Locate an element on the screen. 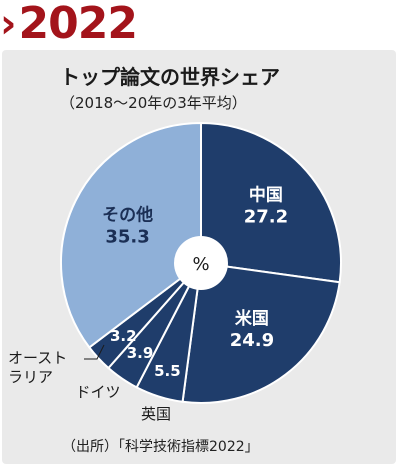 The image size is (400, 467). slice-label-value: 3.2 is located at coordinates (123, 336).